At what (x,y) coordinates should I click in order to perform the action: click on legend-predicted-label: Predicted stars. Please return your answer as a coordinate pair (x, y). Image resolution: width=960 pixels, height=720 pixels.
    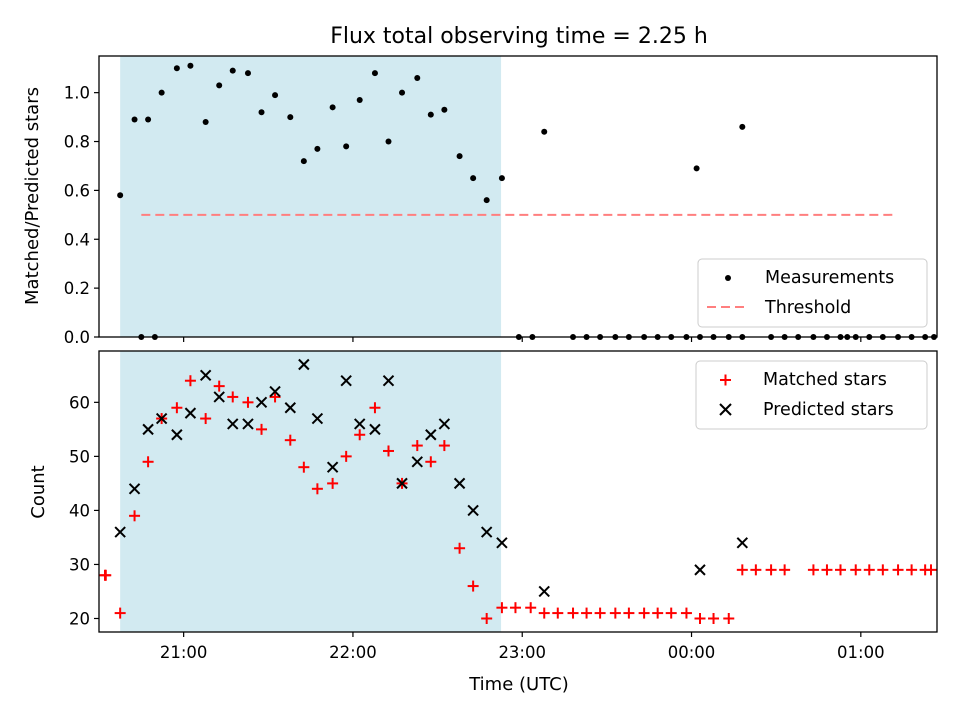
    Looking at the image, I should click on (828, 410).